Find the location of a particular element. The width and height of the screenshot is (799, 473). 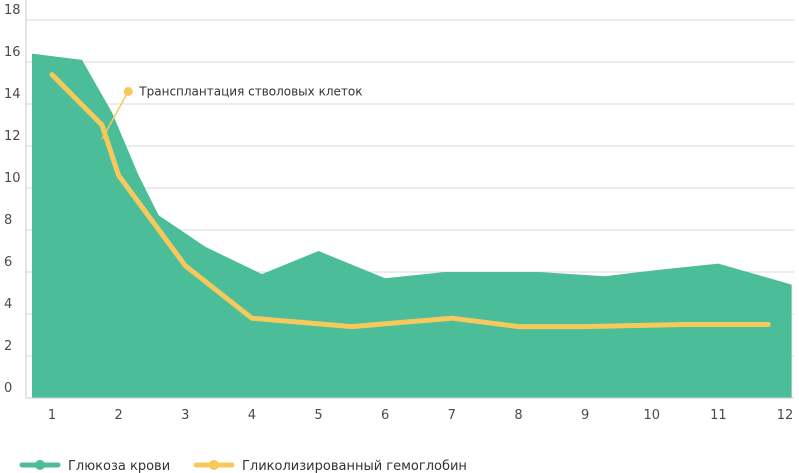

y-tick-label: 6 is located at coordinates (8, 262).